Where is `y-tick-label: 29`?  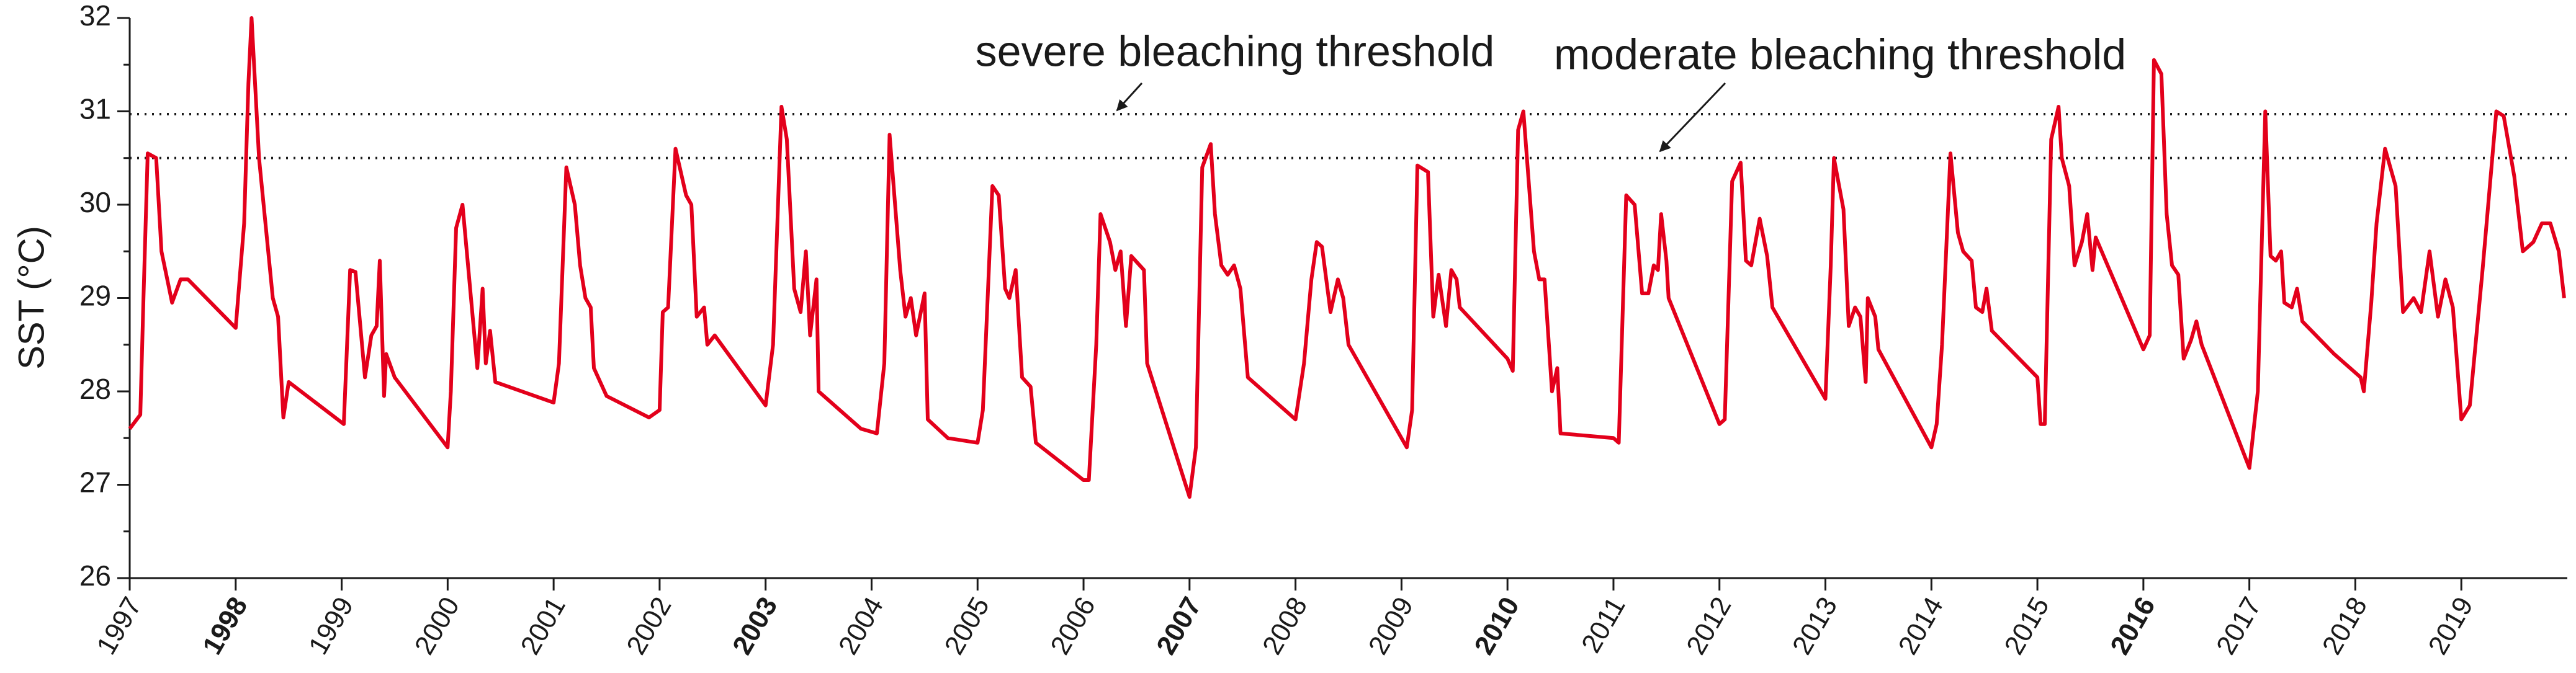
y-tick-label: 29 is located at coordinates (95, 296).